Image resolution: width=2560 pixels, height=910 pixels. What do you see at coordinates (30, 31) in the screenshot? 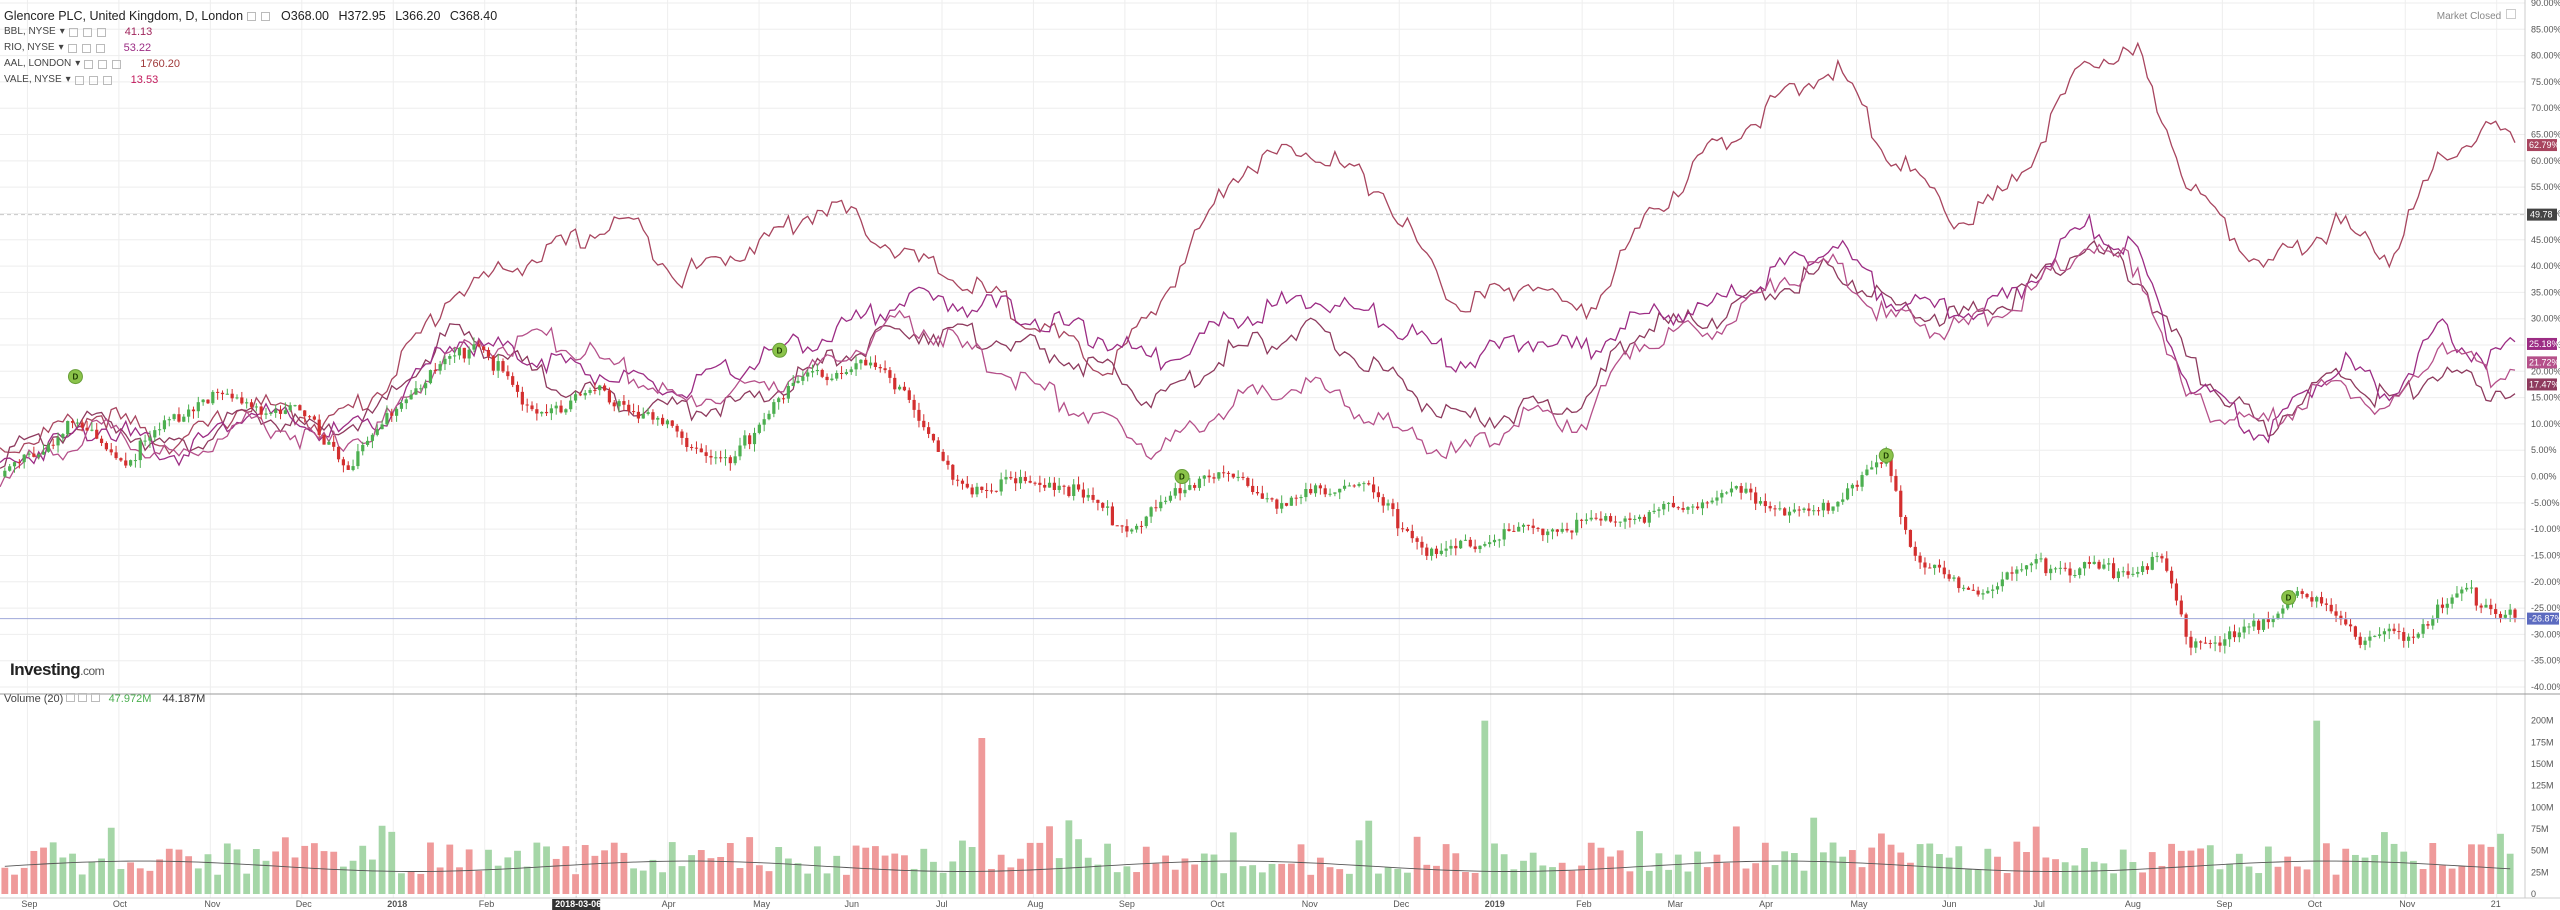
I see `compare-label: BBL, NYSE` at bounding box center [30, 31].